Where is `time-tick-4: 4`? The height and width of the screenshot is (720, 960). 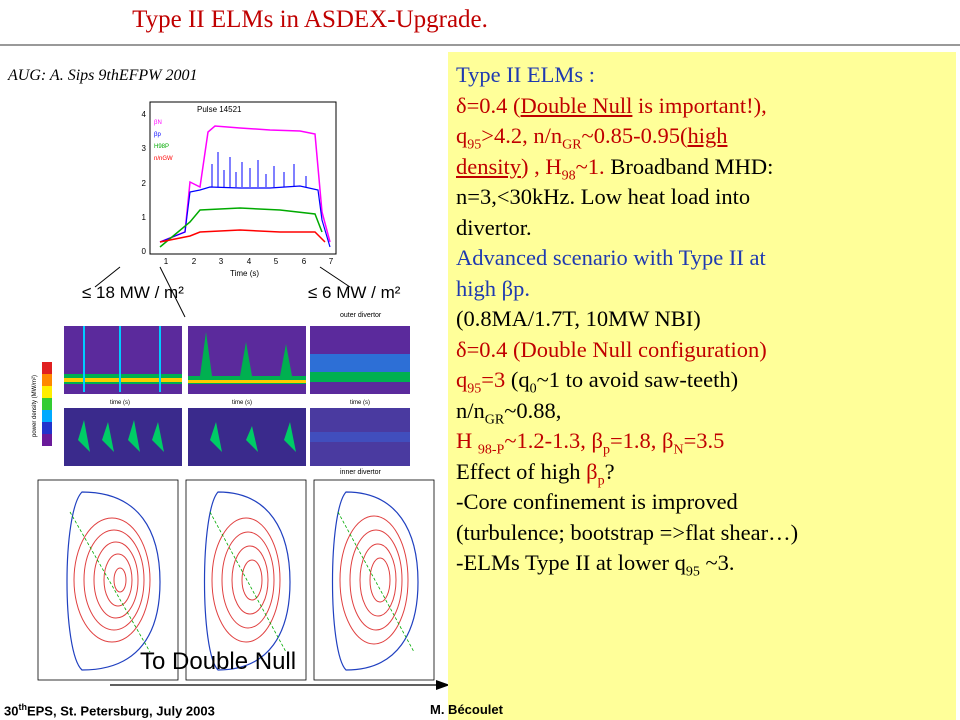
time-tick-4: 4 is located at coordinates (249, 261).